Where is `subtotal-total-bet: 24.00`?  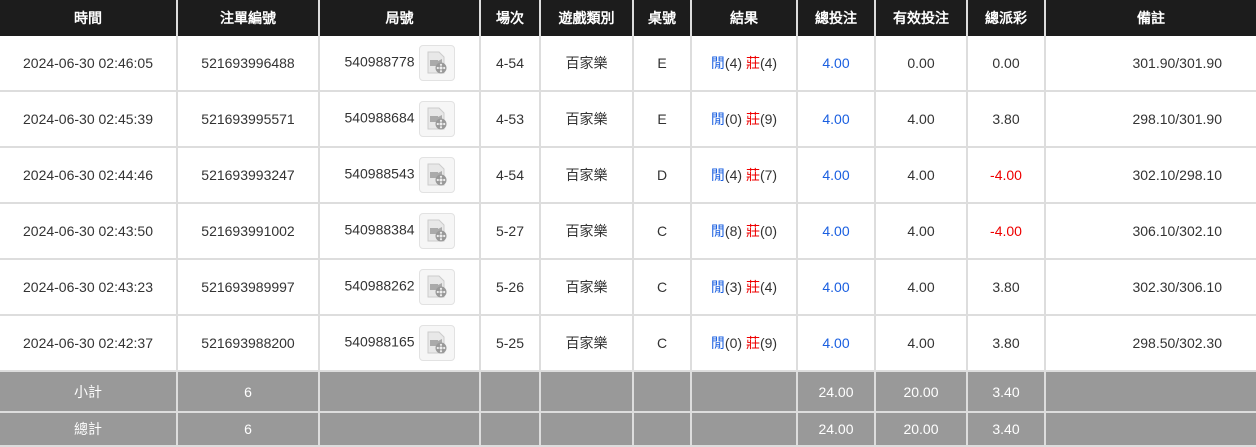 subtotal-total-bet: 24.00 is located at coordinates (835, 392).